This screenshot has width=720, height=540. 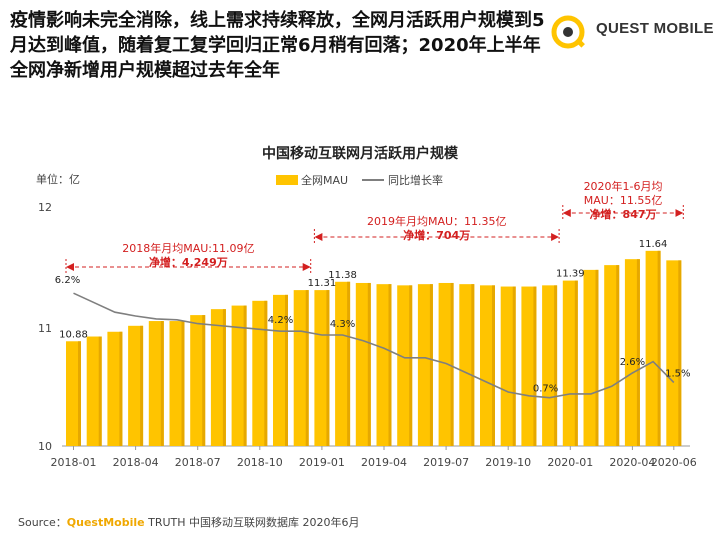 I want to click on unit-label: 单位：亿, so click(x=58, y=179).